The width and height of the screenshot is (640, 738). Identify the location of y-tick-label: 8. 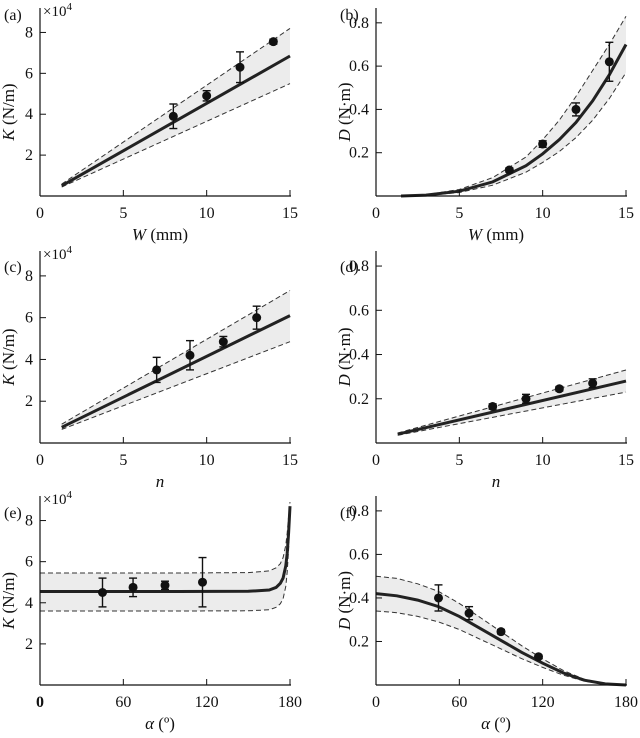
(29, 276).